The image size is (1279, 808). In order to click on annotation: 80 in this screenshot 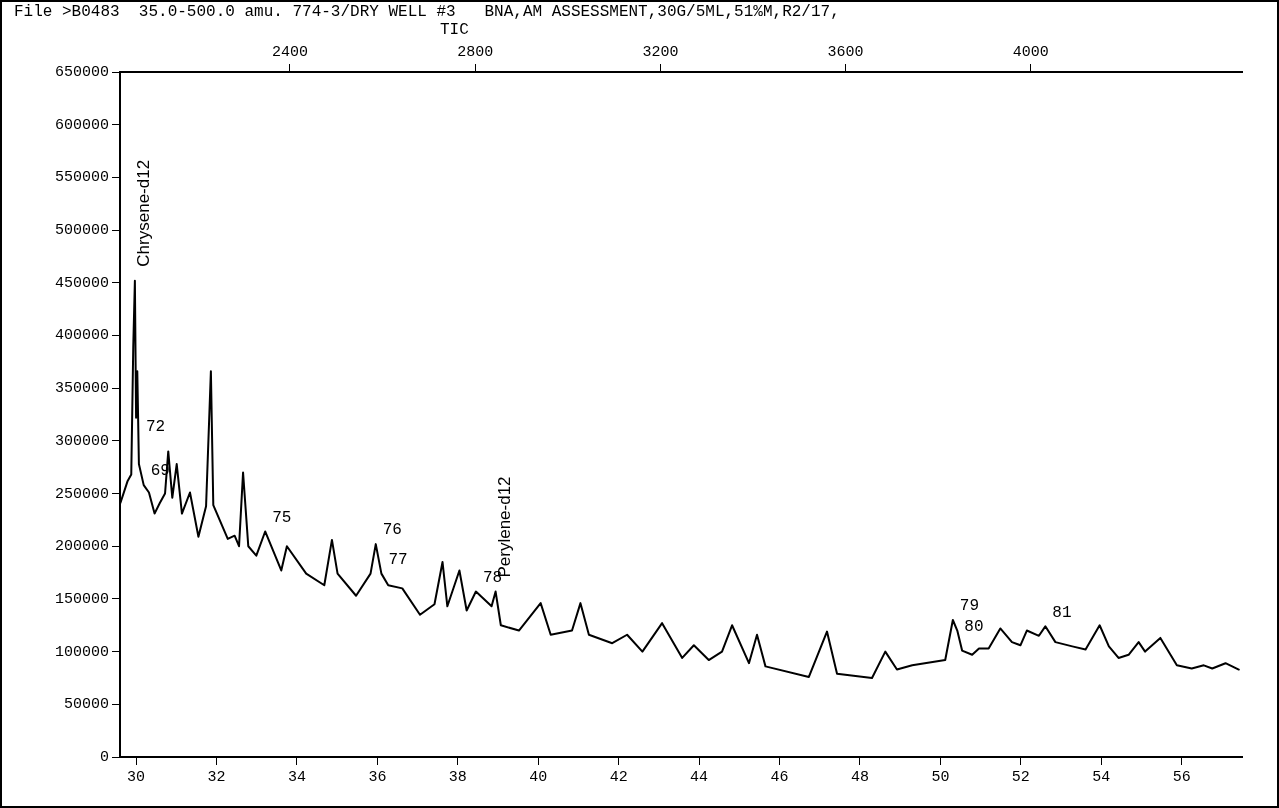, I will do `click(974, 627)`.